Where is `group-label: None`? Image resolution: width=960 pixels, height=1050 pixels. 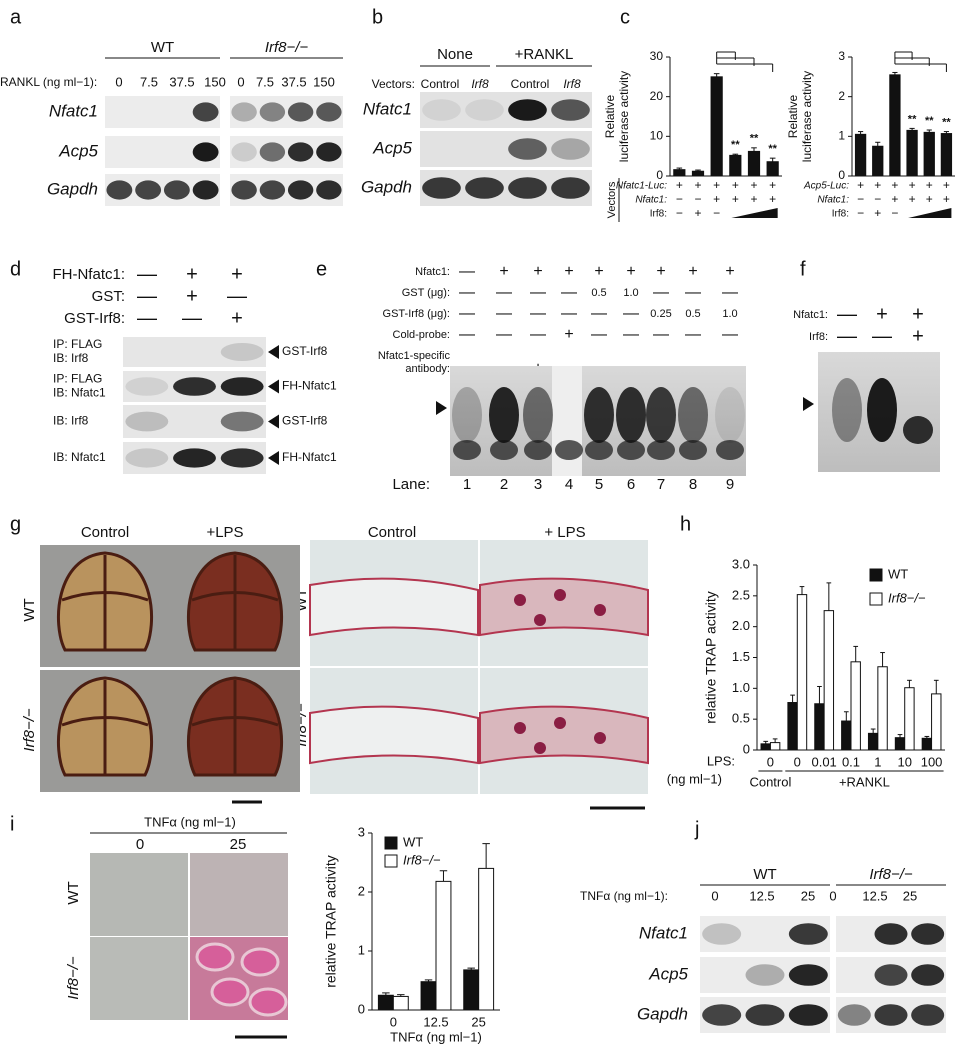
group-label: None is located at coordinates (455, 54).